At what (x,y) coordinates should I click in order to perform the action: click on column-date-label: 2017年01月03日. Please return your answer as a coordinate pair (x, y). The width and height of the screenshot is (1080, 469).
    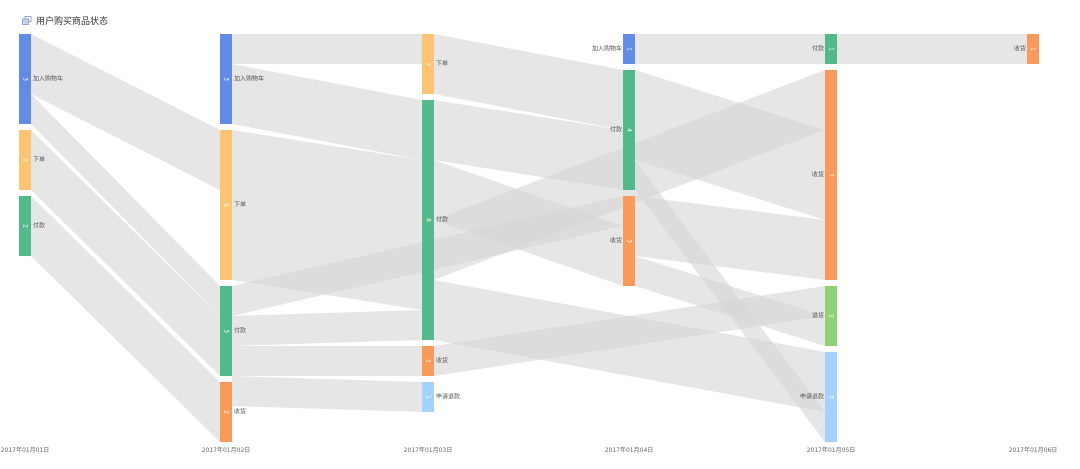
    Looking at the image, I should click on (428, 450).